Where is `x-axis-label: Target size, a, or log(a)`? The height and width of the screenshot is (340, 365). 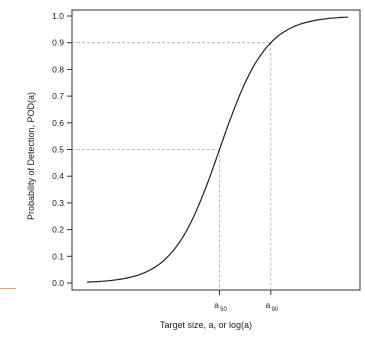 x-axis-label: Target size, a, or log(a) is located at coordinates (206, 325).